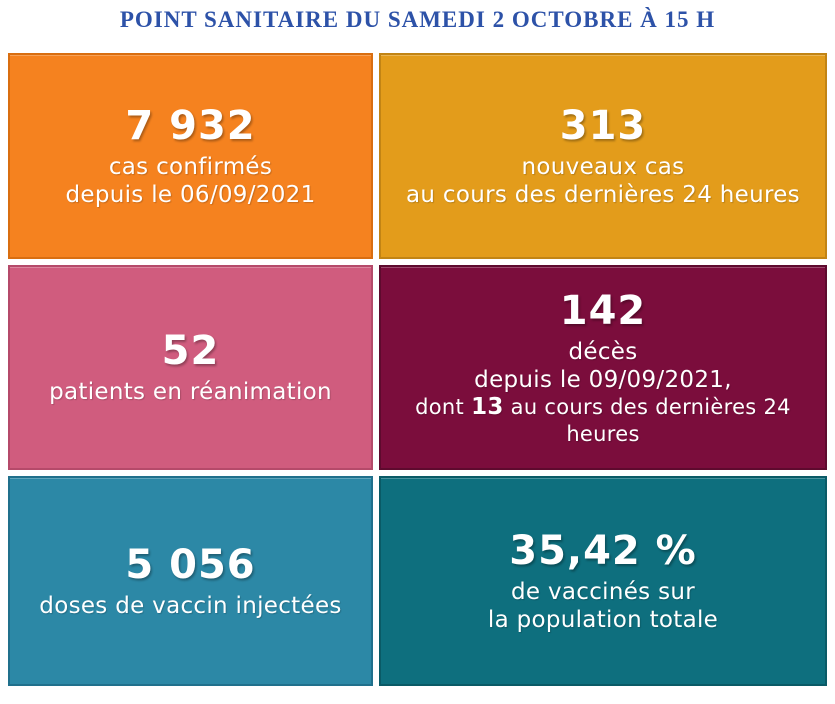 The width and height of the screenshot is (835, 704). I want to click on deaths-24h-count: 13, so click(487, 407).